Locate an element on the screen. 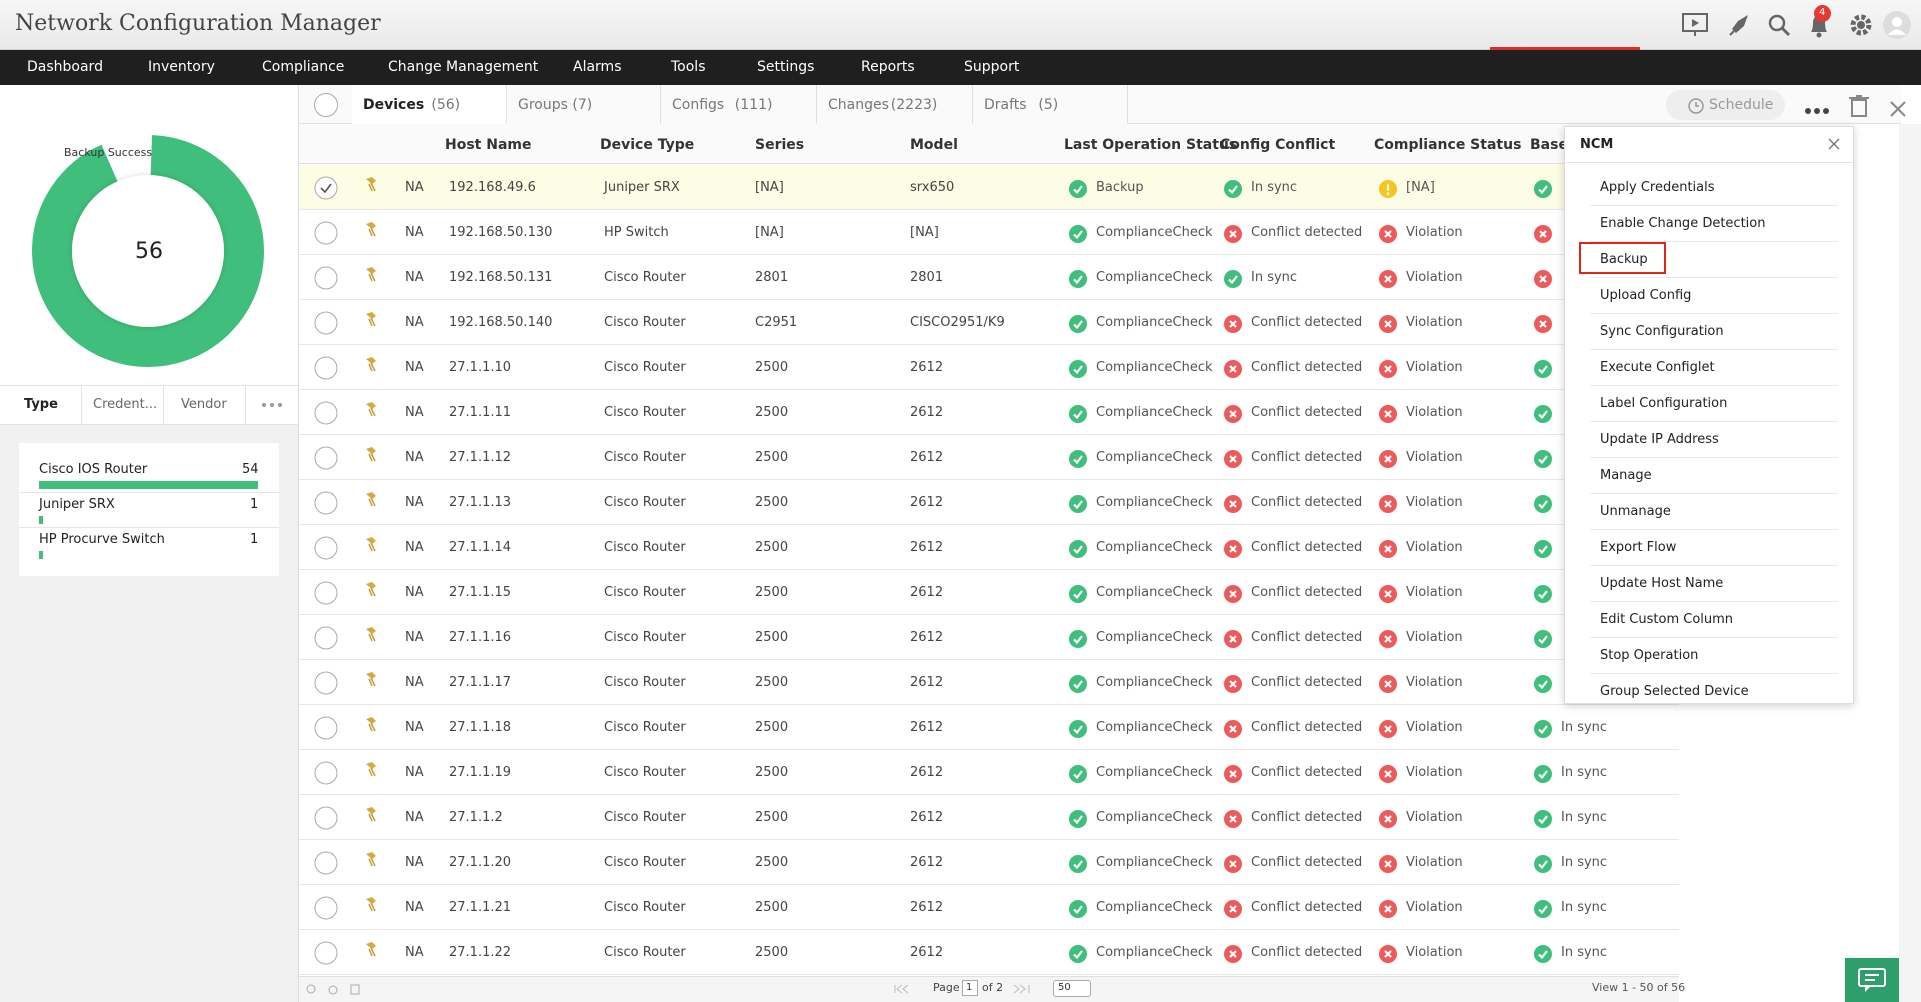 This screenshot has height=1002, width=1921. menu-item: Update IP Address is located at coordinates (1659, 439).